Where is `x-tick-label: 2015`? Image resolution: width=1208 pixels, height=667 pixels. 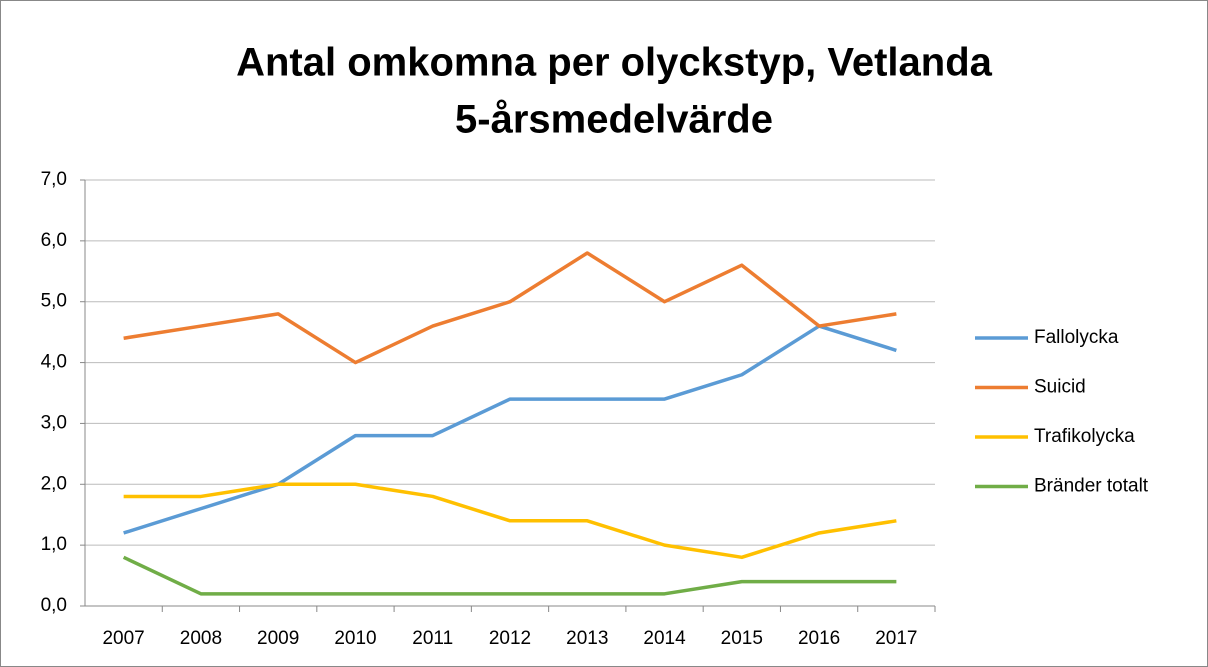 x-tick-label: 2015 is located at coordinates (742, 638).